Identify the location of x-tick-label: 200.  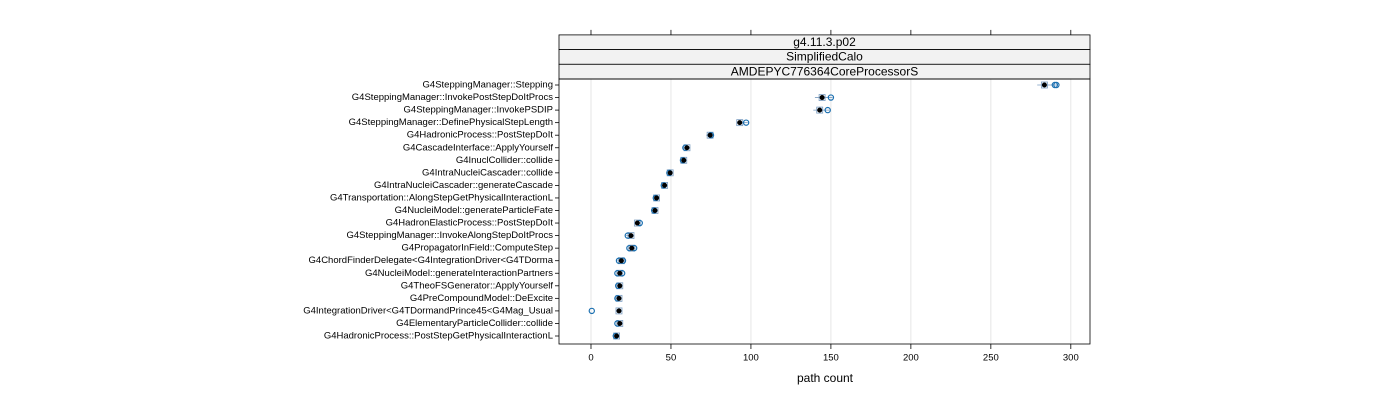
(911, 358).